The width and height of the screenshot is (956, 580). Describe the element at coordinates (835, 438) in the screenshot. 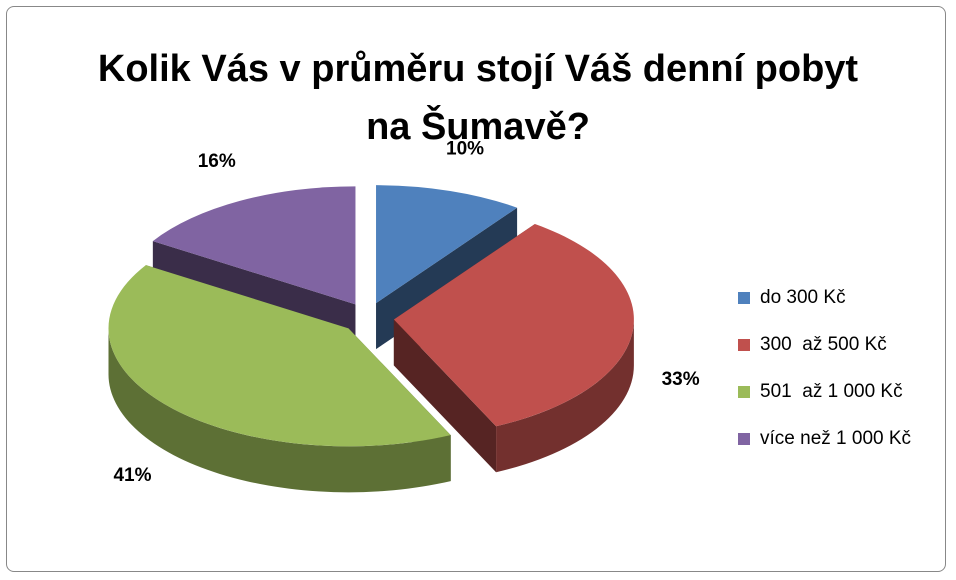

I see `legend-label: více než 1 000 Kč` at that location.